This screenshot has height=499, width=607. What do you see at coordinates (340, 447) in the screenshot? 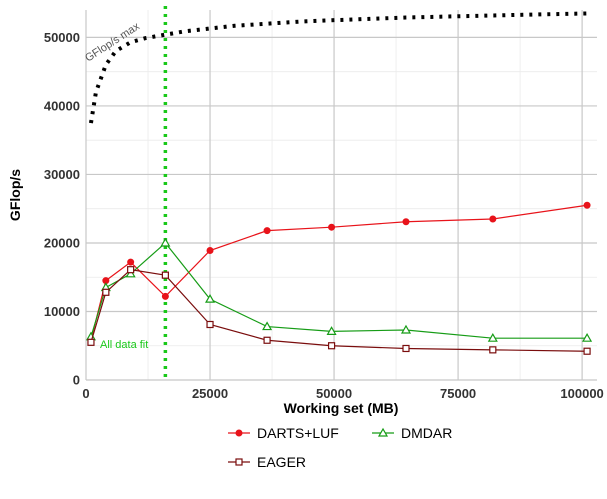
I see `legend: DARTS+LUF DMDAR EAGER` at bounding box center [340, 447].